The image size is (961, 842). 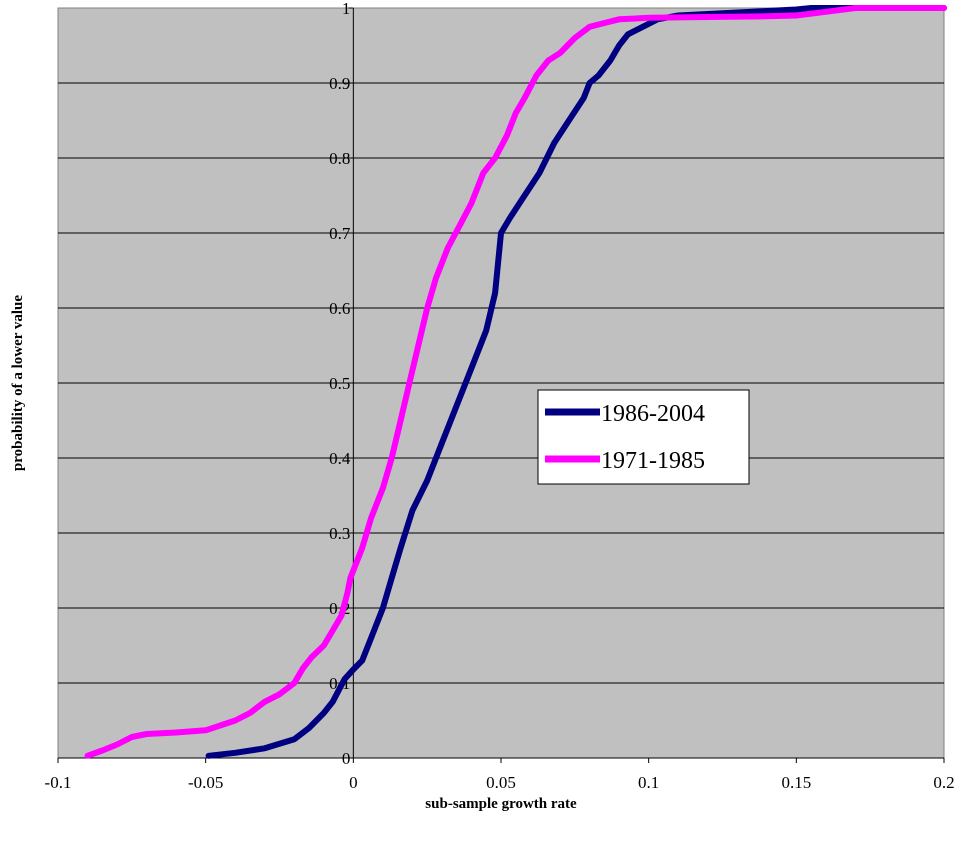 I want to click on y-axis-label: probability of a lower value, so click(x=18, y=383).